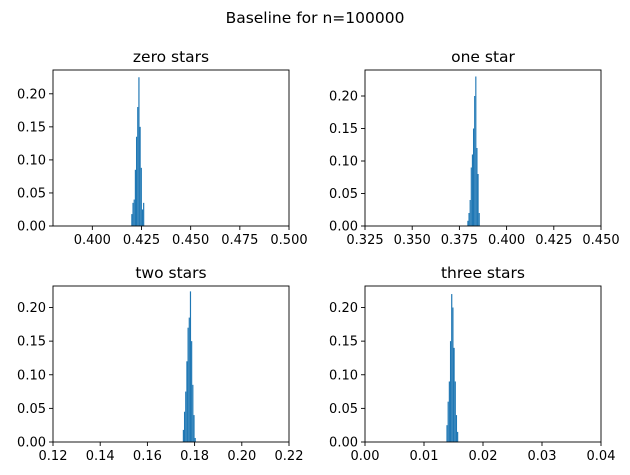  Describe the element at coordinates (289, 456) in the screenshot. I see `x-tick-label-two-stars-5: 0.22` at that location.